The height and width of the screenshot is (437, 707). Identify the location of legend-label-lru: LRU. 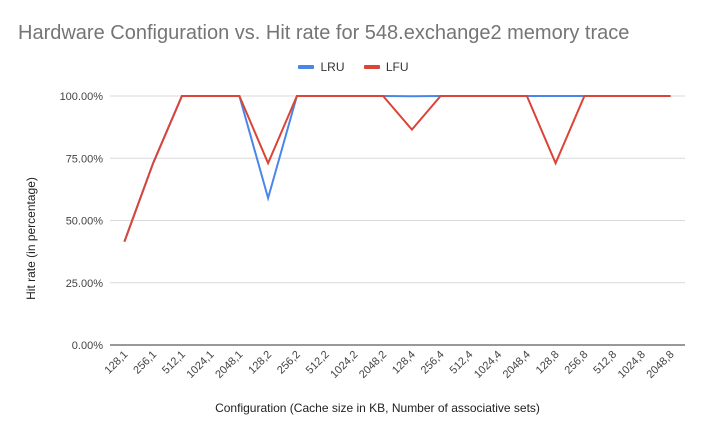
(332, 67).